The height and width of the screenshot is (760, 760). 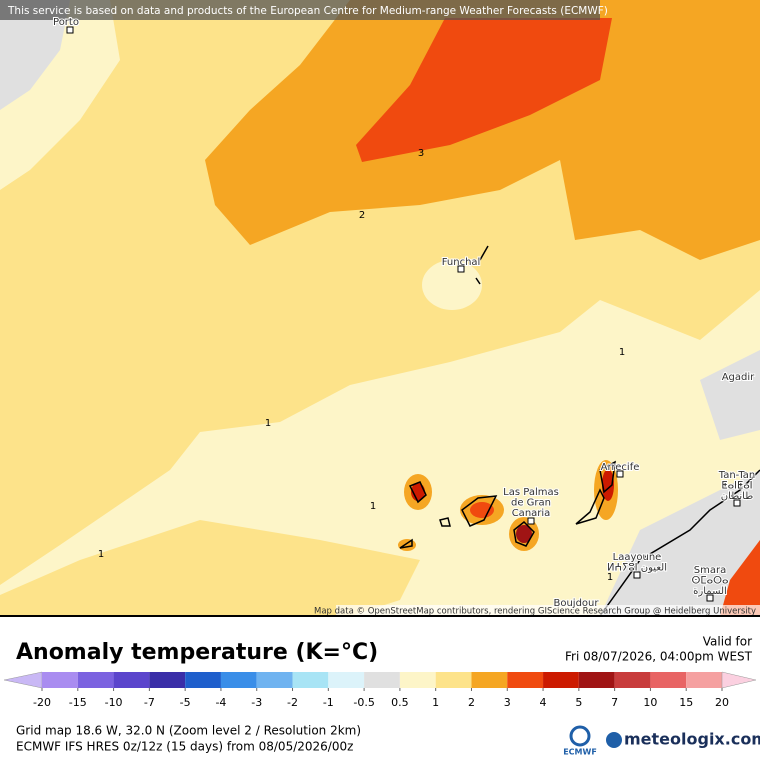 I want to click on ecmwf-label: ECMWF, so click(x=580, y=752).